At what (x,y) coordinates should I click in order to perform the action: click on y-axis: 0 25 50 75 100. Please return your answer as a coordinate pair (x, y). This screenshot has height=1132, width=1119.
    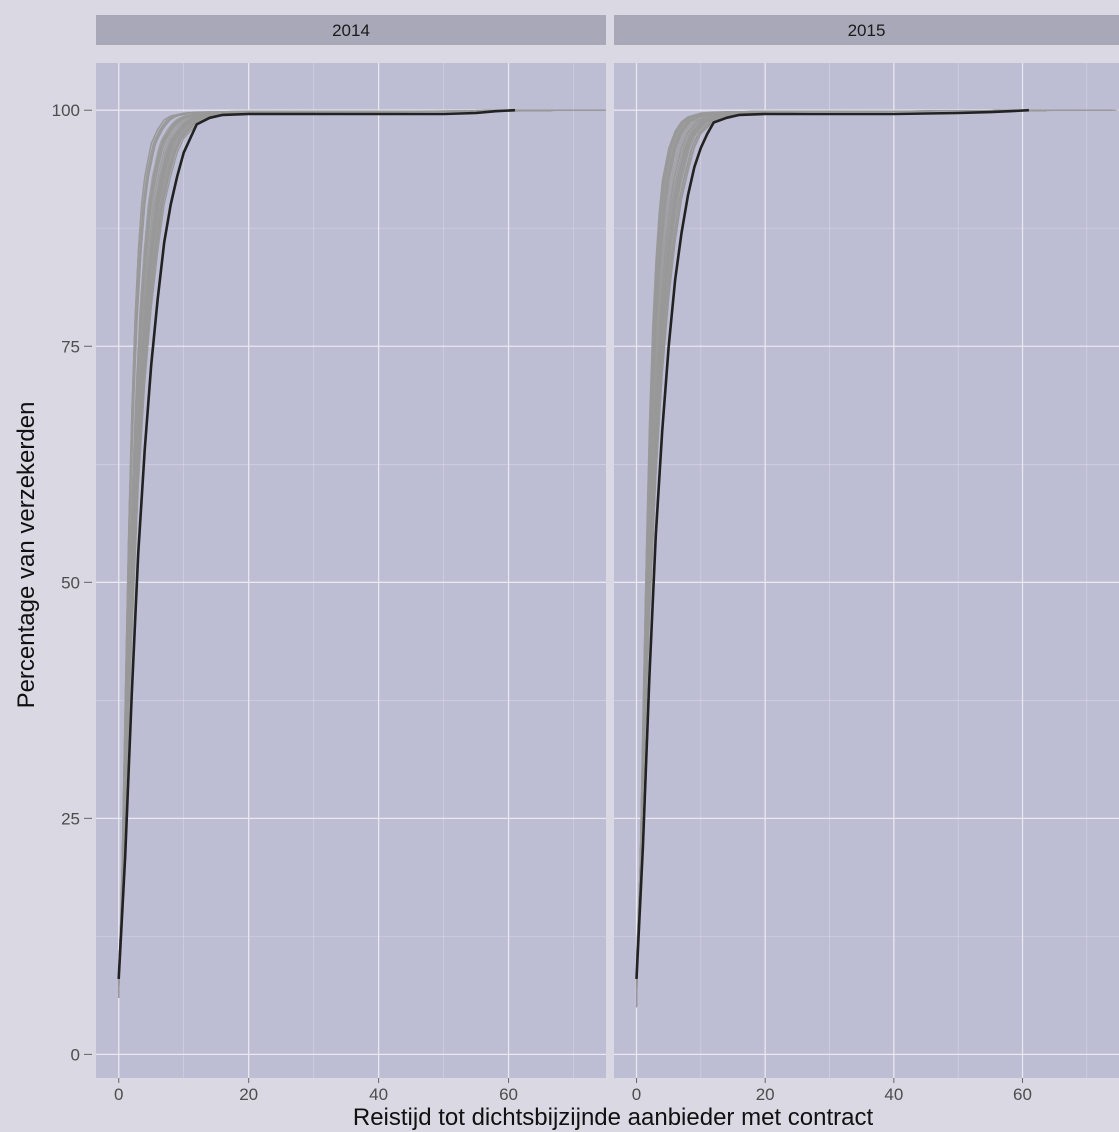
    Looking at the image, I should click on (72, 582).